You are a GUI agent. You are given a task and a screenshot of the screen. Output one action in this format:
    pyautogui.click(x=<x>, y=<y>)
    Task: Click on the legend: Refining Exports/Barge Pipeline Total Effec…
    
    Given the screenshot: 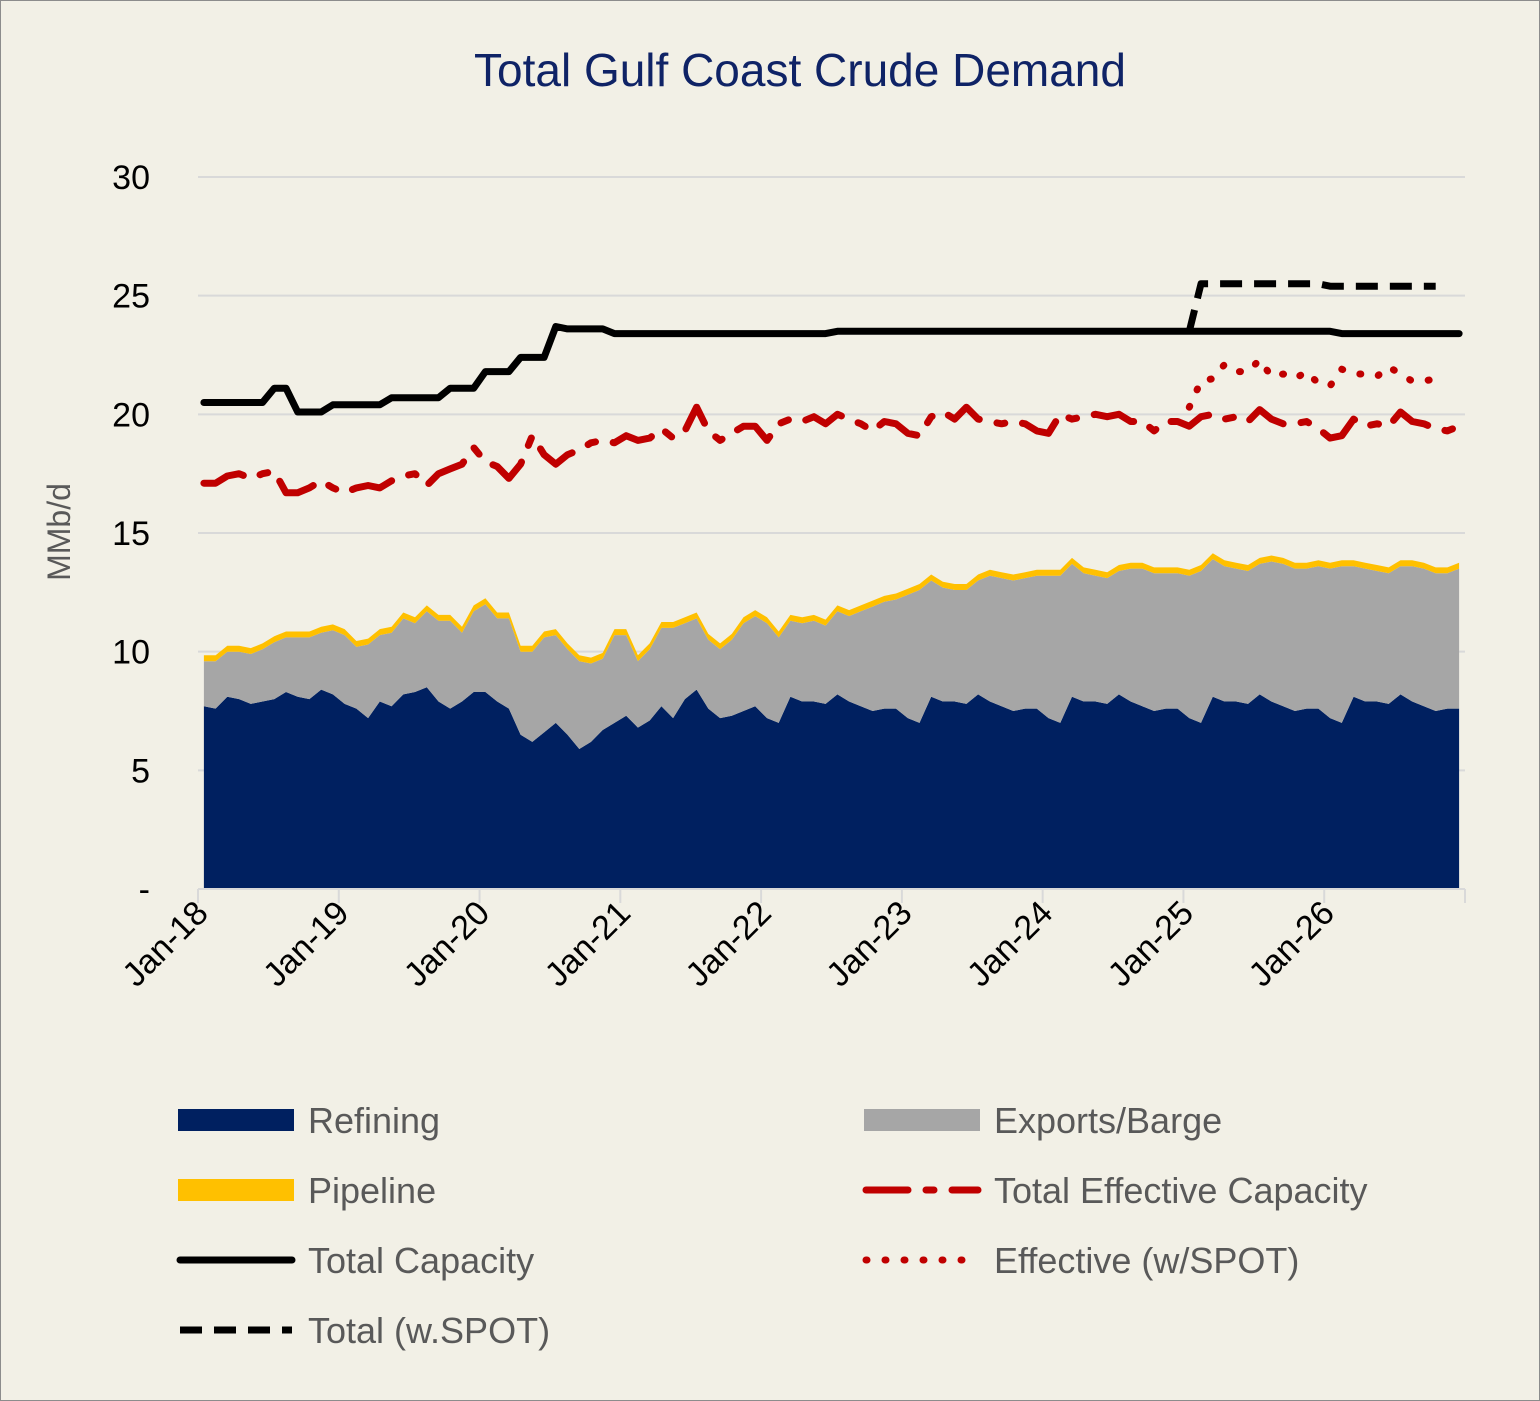 What is the action you would take?
    pyautogui.click(x=772, y=1225)
    